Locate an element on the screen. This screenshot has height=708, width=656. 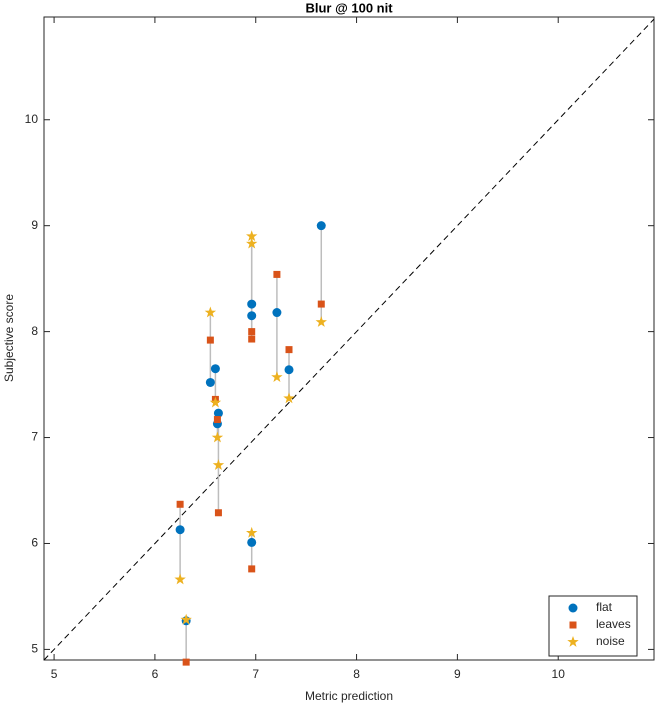
legend-box is located at coordinates (593, 626).